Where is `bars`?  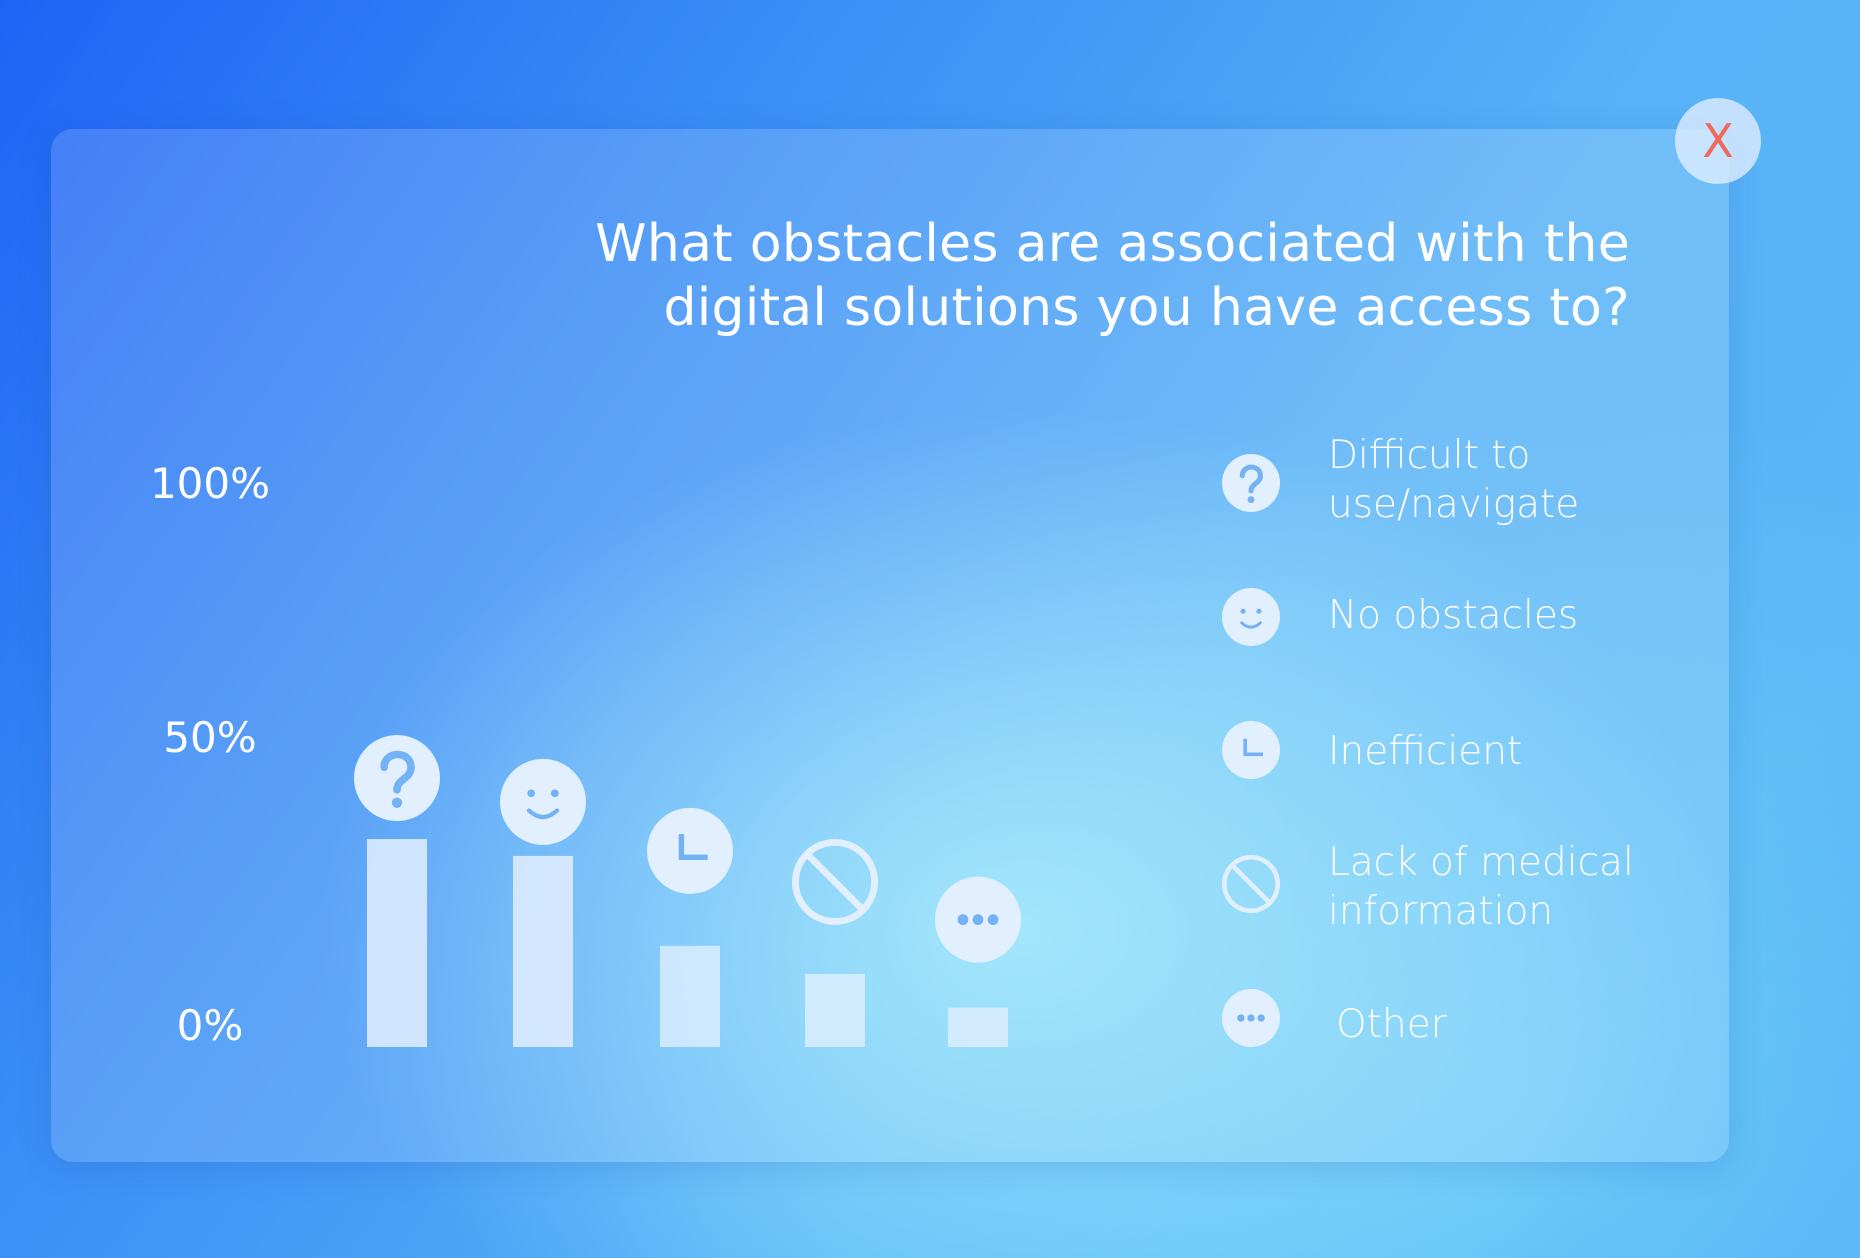
bars is located at coordinates (687, 891).